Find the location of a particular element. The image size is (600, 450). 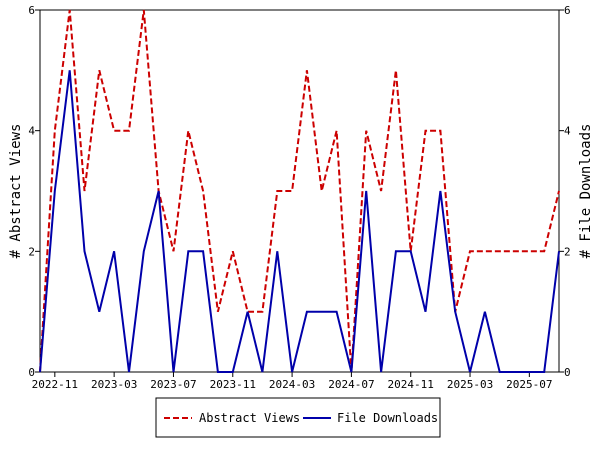

x-tick-label: 2024-03 is located at coordinates (292, 384).